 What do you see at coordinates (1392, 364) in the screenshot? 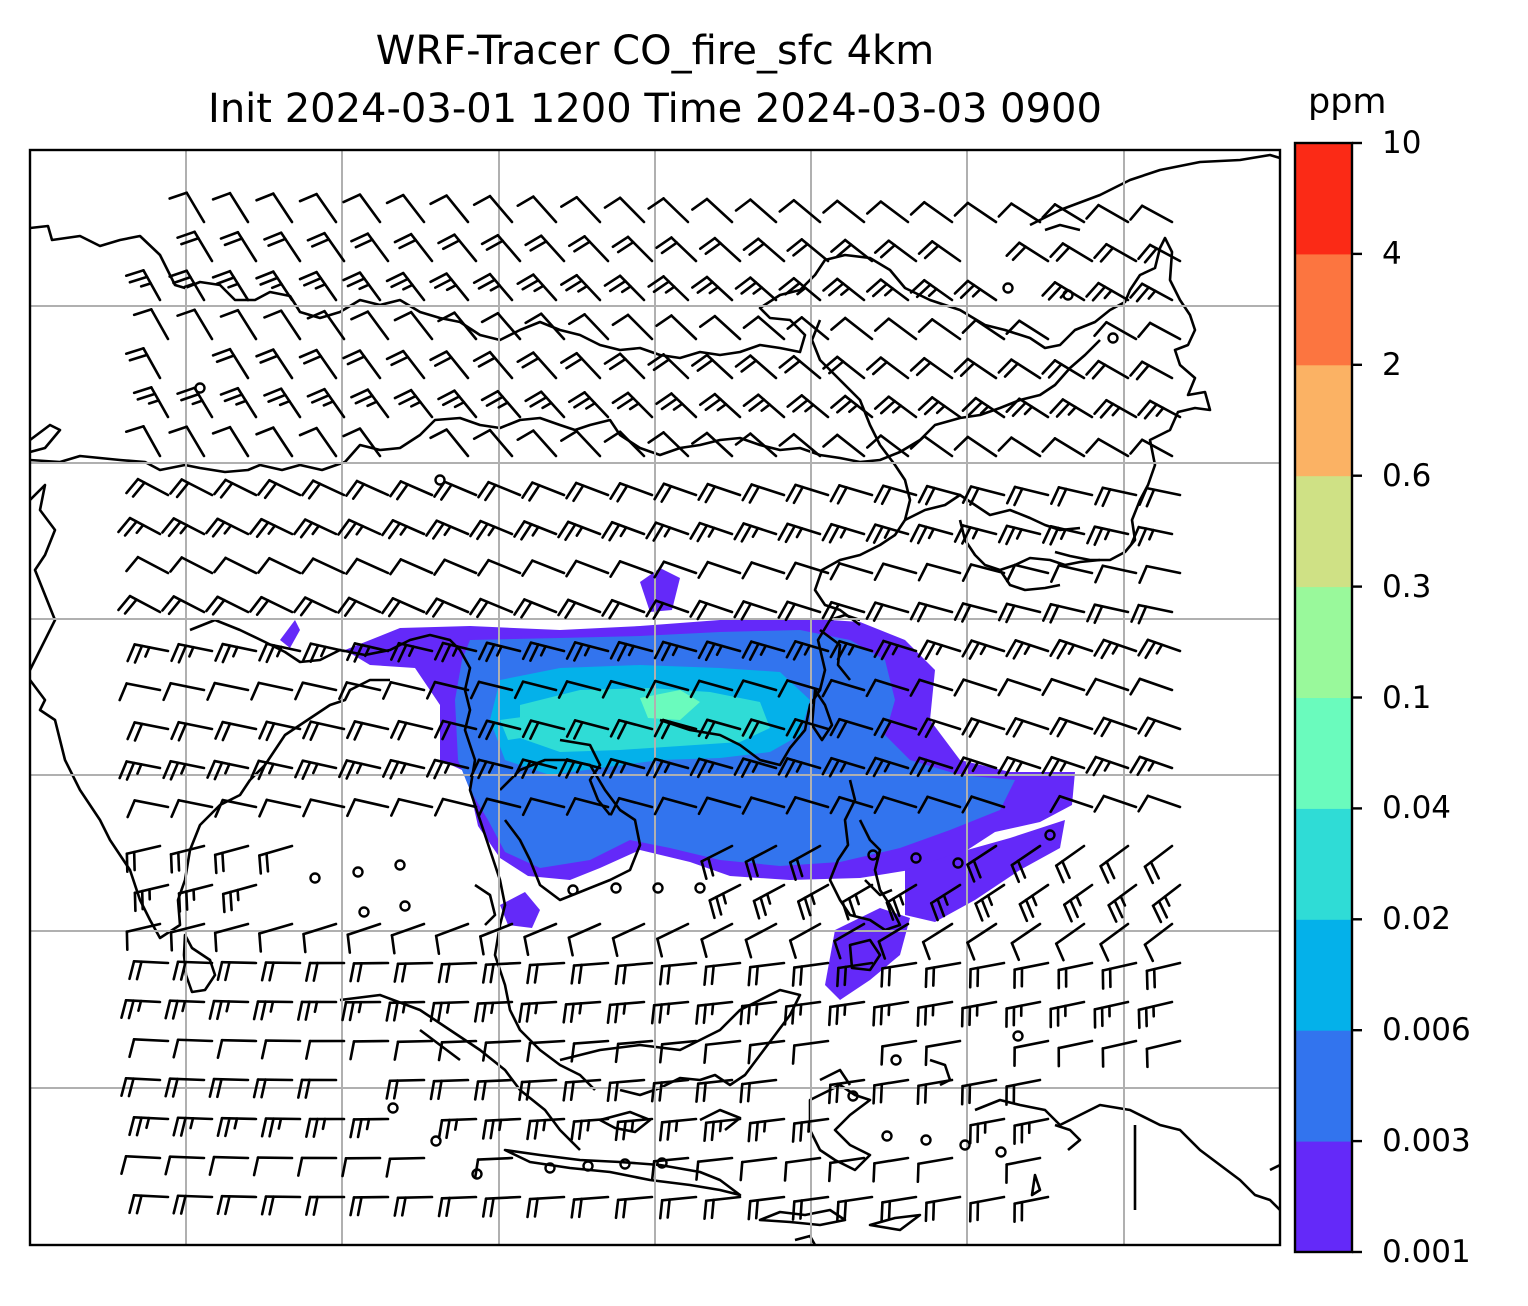
I see `colorbar-tick-label: 2` at bounding box center [1392, 364].